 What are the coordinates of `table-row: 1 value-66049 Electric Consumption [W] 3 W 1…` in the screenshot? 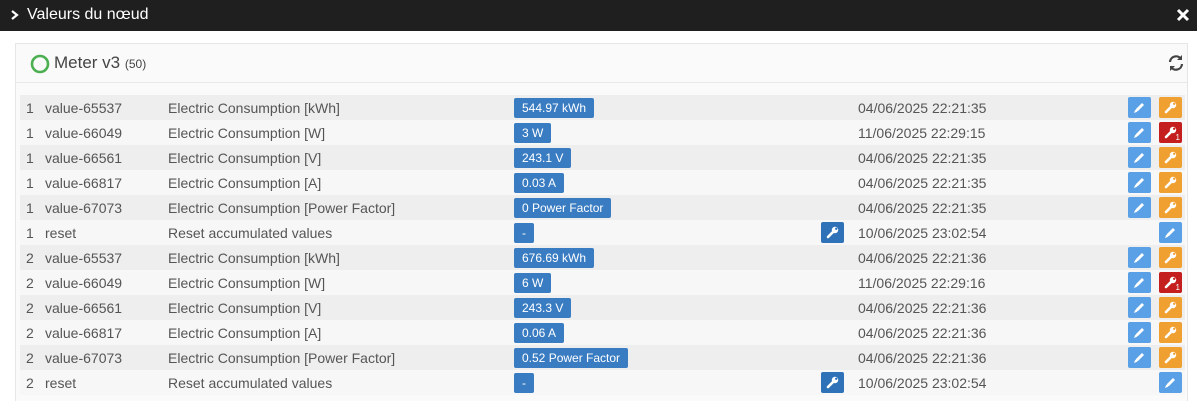 It's located at (602, 132).